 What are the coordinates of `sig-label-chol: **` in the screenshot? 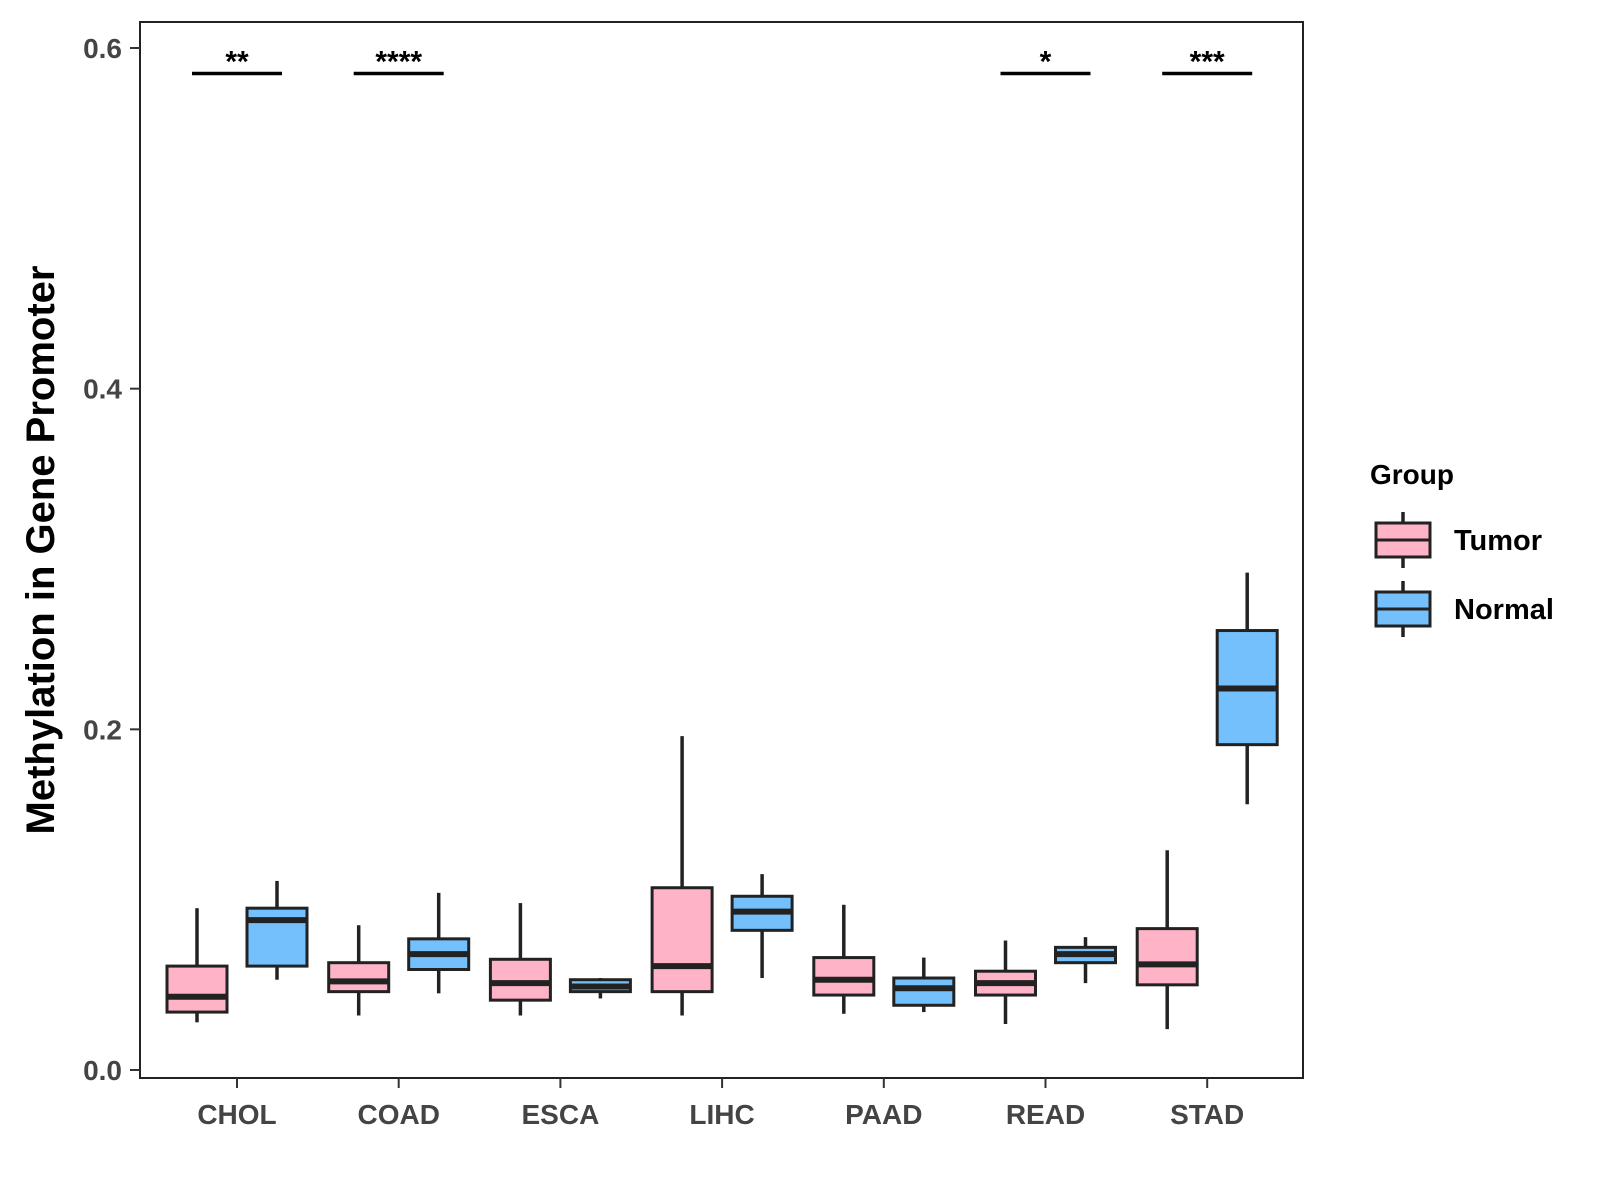 It's located at (237, 62).